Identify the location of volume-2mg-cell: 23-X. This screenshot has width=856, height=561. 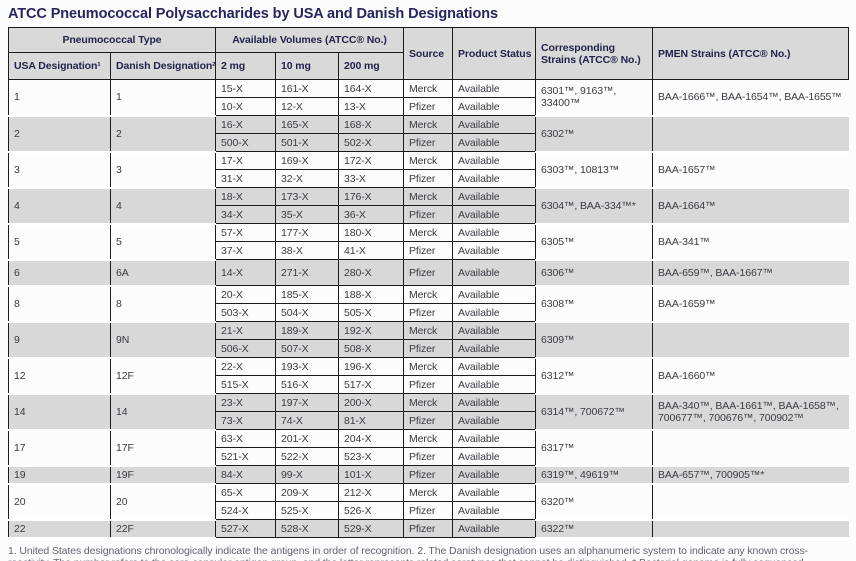
(245, 402).